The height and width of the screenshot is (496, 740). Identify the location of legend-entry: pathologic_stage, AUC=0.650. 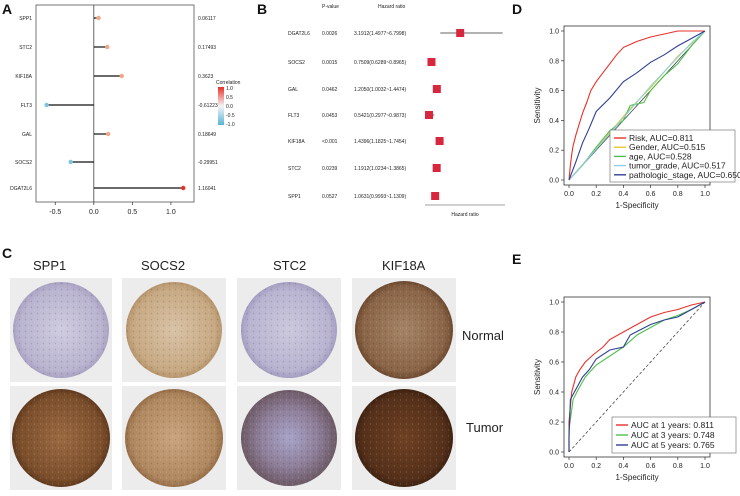
(684, 175).